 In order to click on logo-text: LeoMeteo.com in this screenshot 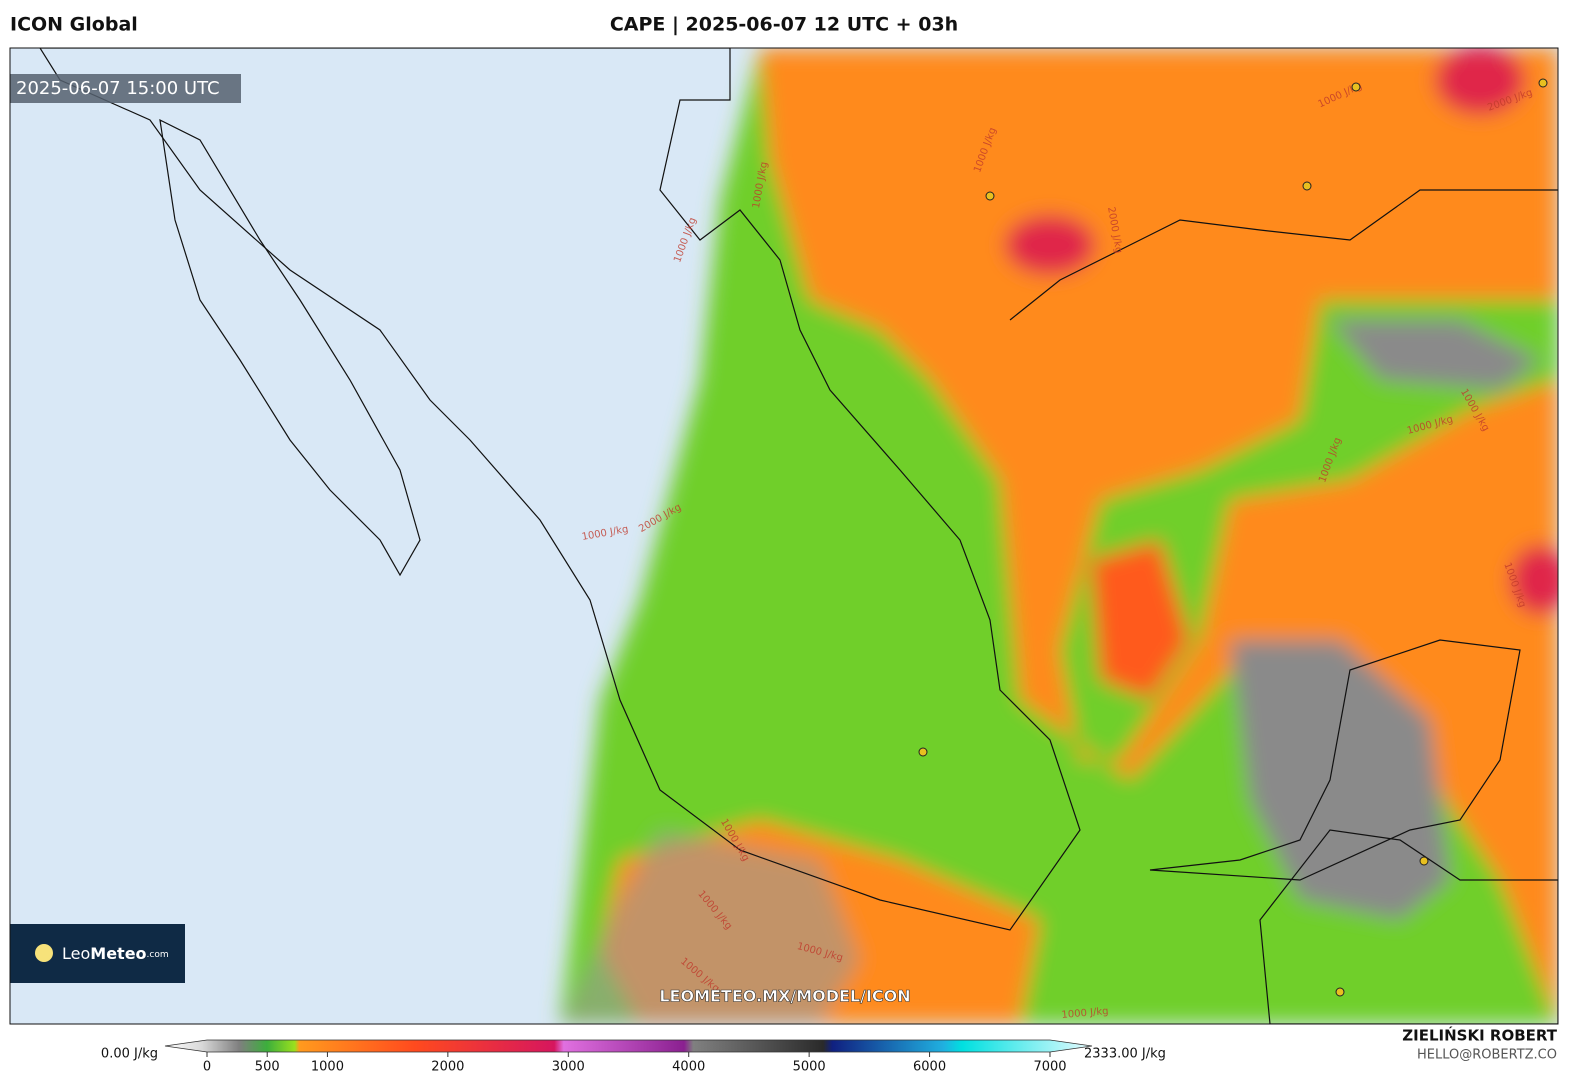, I will do `click(115, 953)`.